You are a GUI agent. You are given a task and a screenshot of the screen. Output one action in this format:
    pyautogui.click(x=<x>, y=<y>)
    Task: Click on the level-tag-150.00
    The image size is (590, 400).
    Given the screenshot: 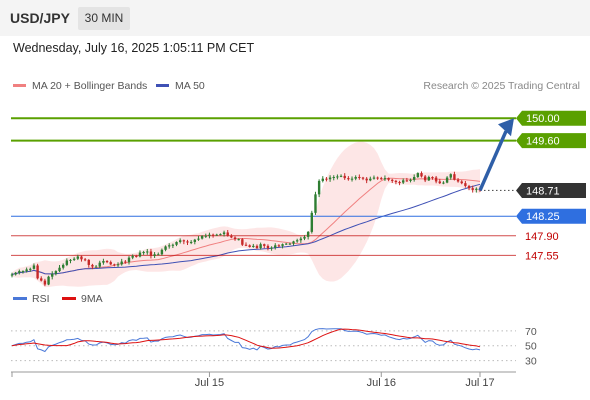 What is the action you would take?
    pyautogui.click(x=551, y=118)
    